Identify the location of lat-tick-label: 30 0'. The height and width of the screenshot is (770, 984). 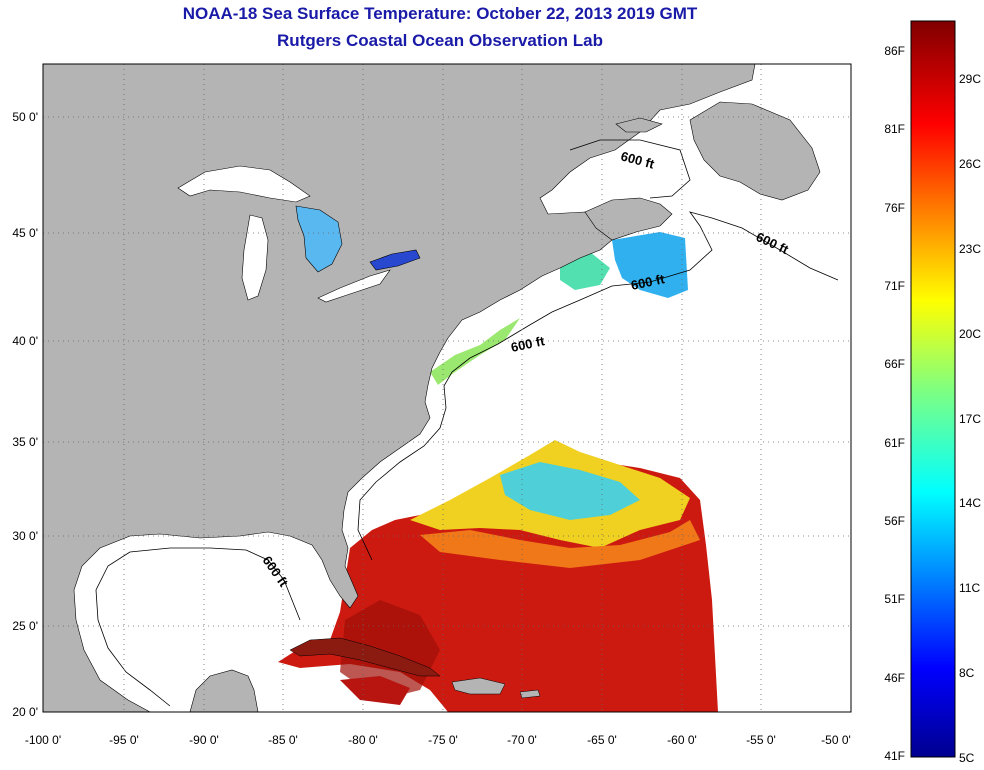
(25, 536).